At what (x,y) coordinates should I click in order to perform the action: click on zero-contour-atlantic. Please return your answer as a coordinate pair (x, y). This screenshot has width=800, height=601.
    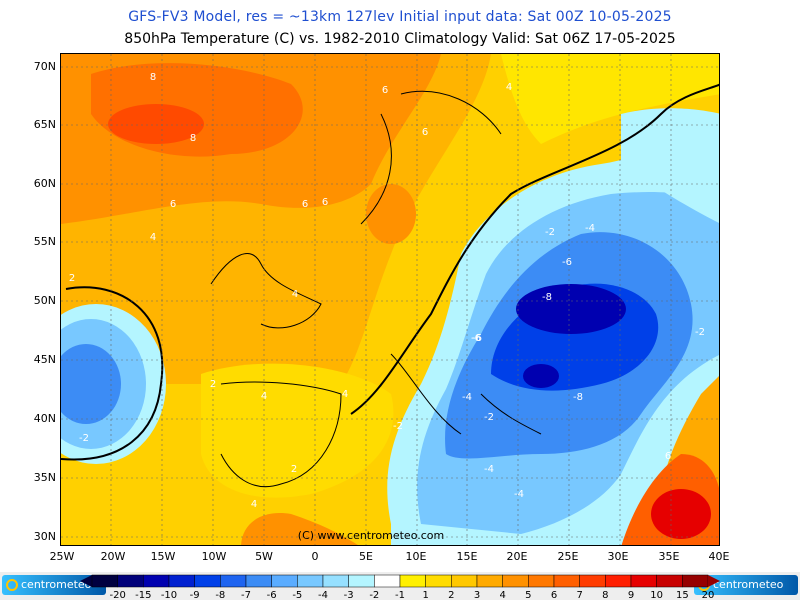
    Looking at the image, I should click on (112, 373).